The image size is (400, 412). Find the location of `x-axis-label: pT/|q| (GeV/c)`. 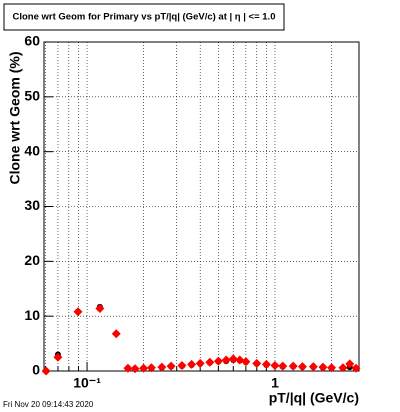

x-axis-label: pT/|q| (GeV/c) is located at coordinates (314, 398).